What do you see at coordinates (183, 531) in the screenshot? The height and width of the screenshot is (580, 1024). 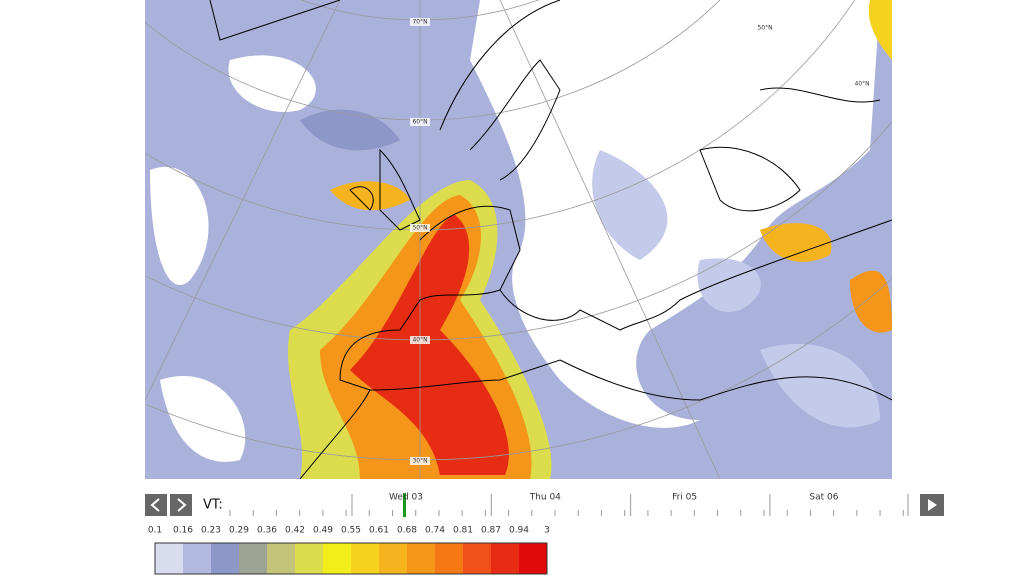 I see `legend-value: 0.16` at bounding box center [183, 531].